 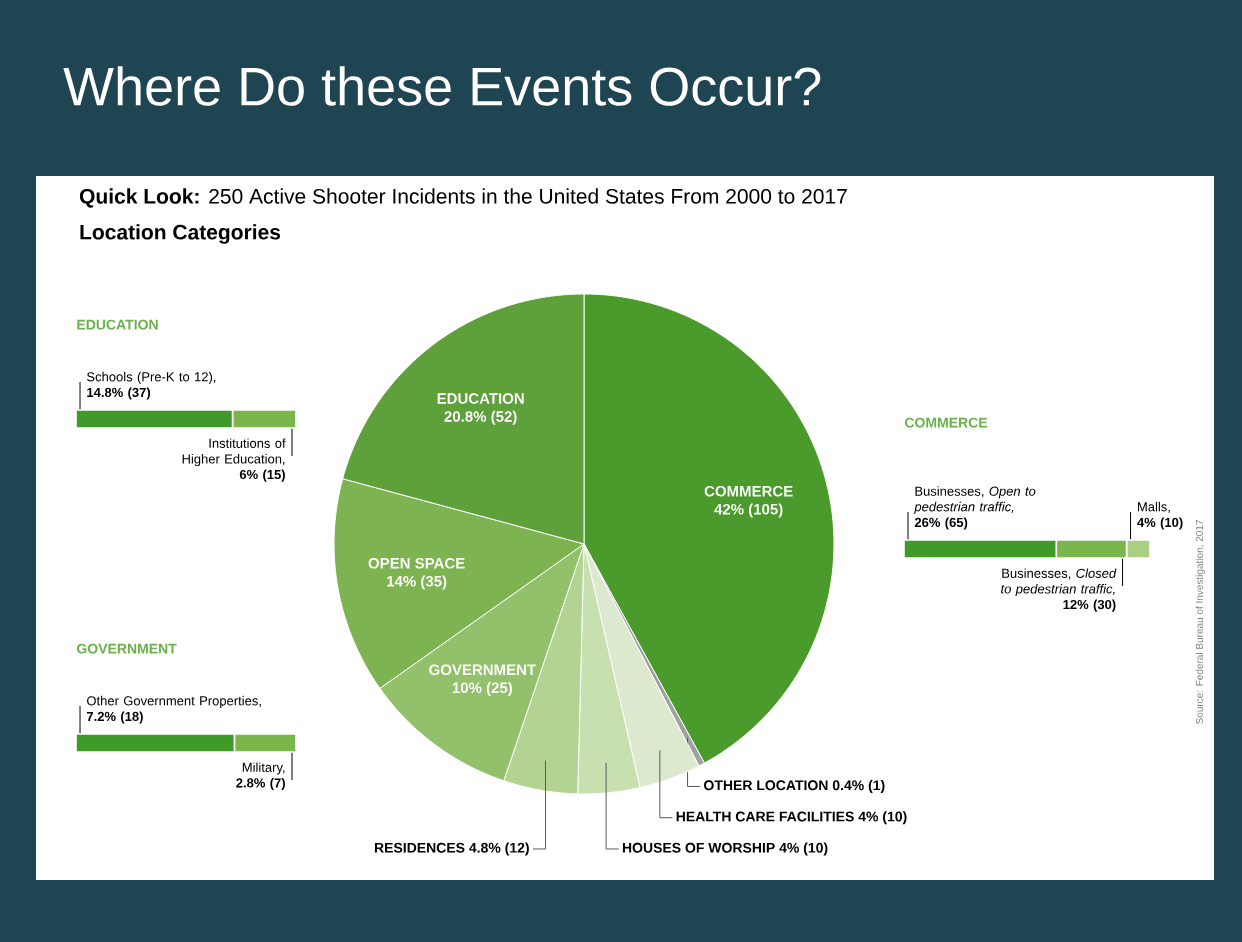 What do you see at coordinates (463, 198) in the screenshot?
I see `chart-subtitle: Quick Look: 250 Active Shooter Incidents in the United States From 2000 to 2017` at bounding box center [463, 198].